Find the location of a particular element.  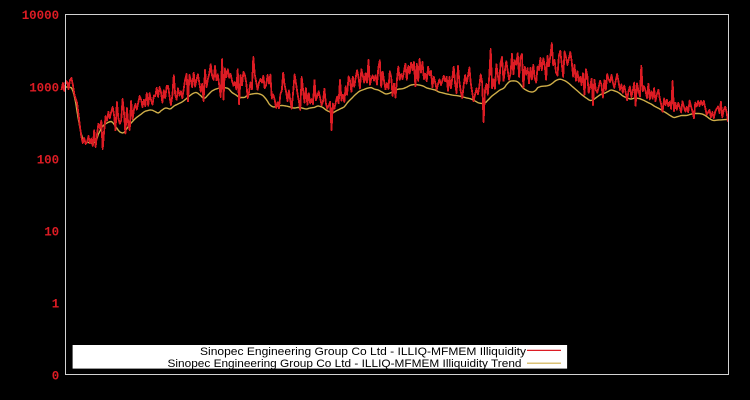

svg-text: 10000 is located at coordinates (41, 15).